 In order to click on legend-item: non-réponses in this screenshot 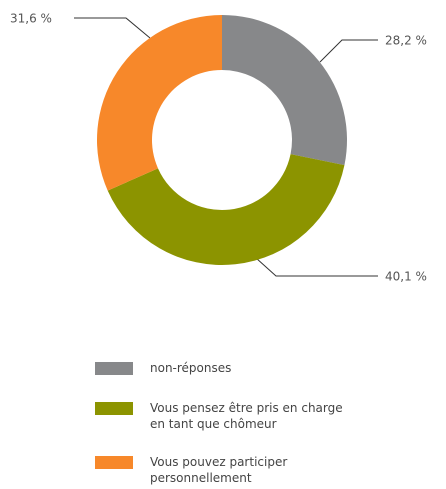, I will do `click(222, 368)`.